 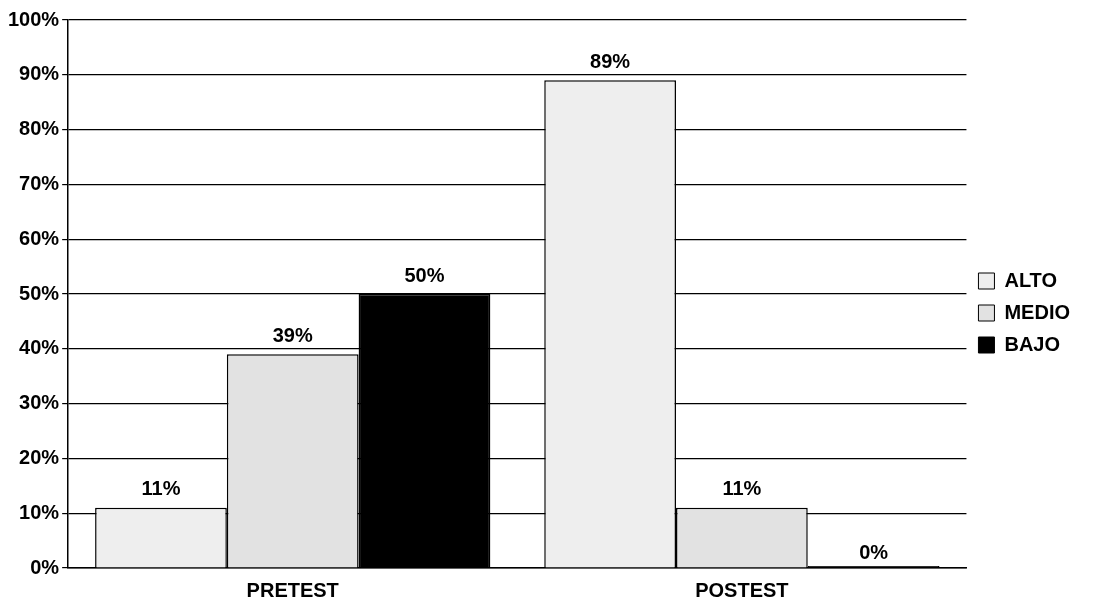 I want to click on y-tick-label: 10%, so click(x=39, y=511).